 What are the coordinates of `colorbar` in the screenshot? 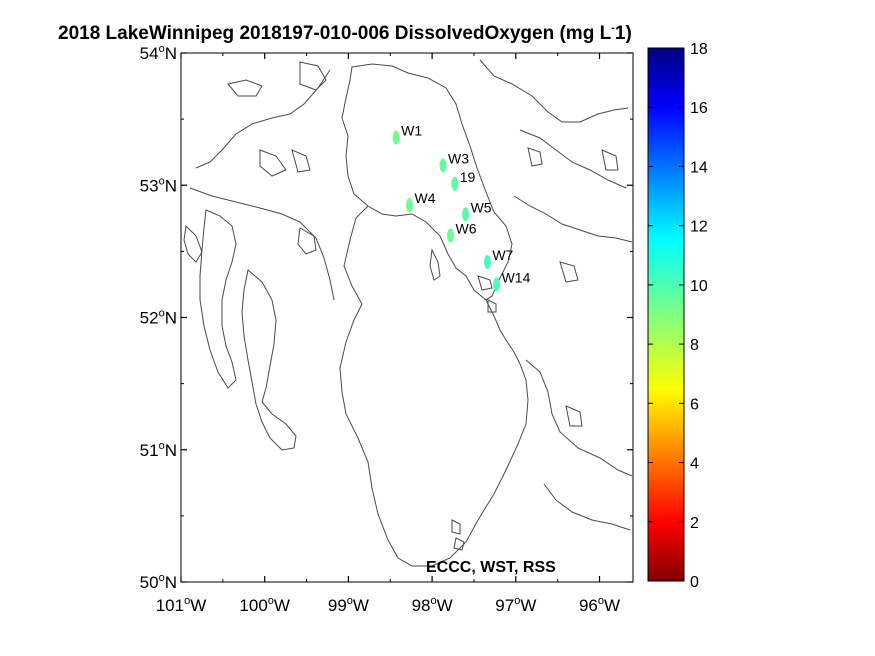 It's located at (666, 314).